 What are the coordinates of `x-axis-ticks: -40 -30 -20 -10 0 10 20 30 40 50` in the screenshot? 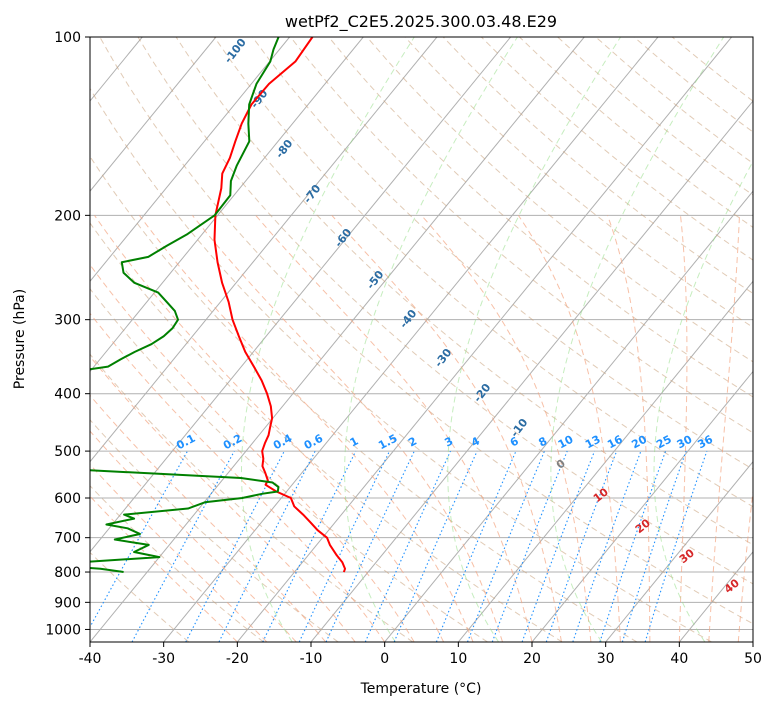 It's located at (420, 654).